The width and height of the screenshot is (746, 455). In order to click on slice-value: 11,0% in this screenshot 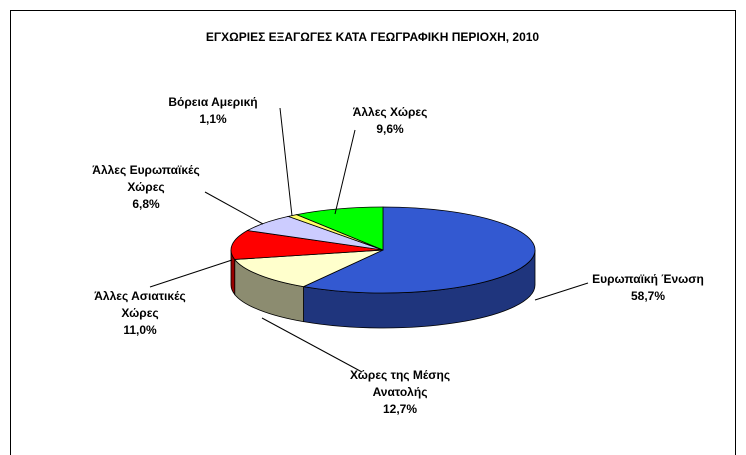, I will do `click(140, 330)`.